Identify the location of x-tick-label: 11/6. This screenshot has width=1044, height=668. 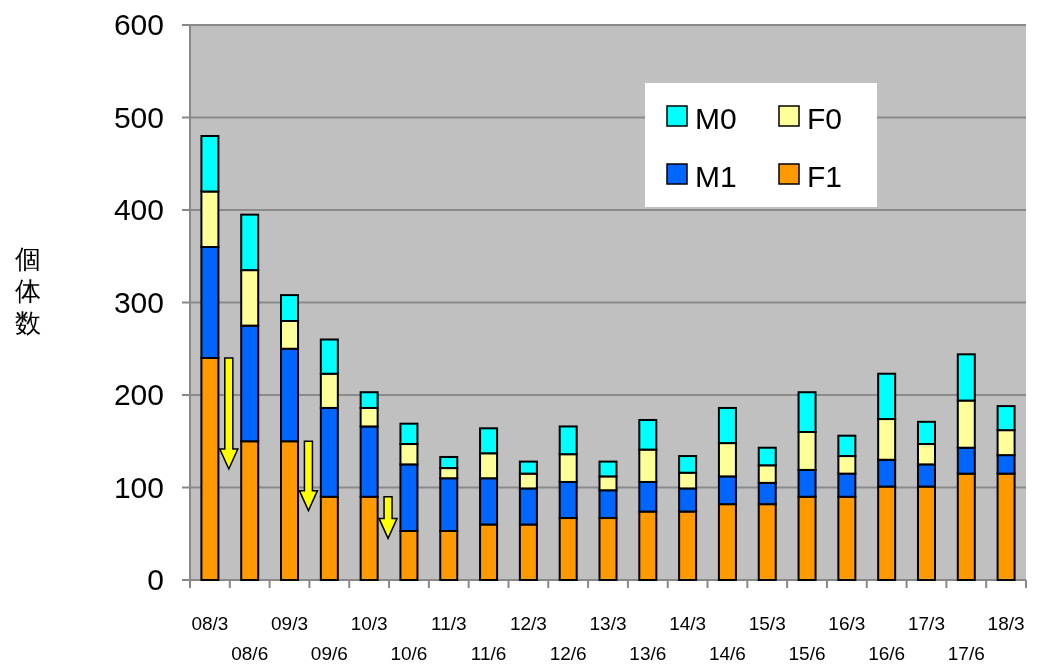
(488, 653).